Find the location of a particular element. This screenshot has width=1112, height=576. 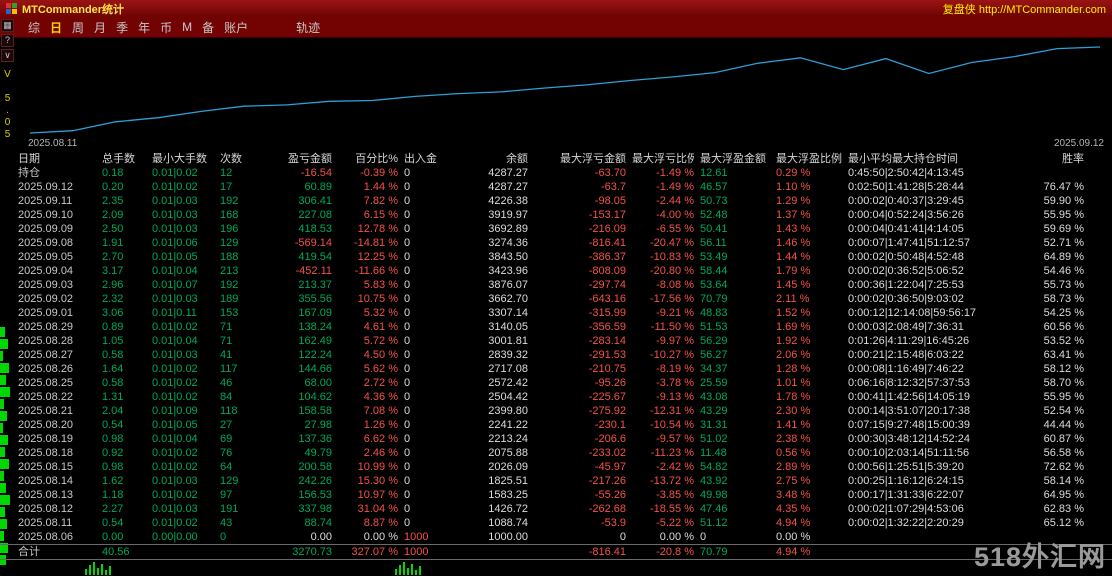

cell: 2.11 % is located at coordinates (793, 299).